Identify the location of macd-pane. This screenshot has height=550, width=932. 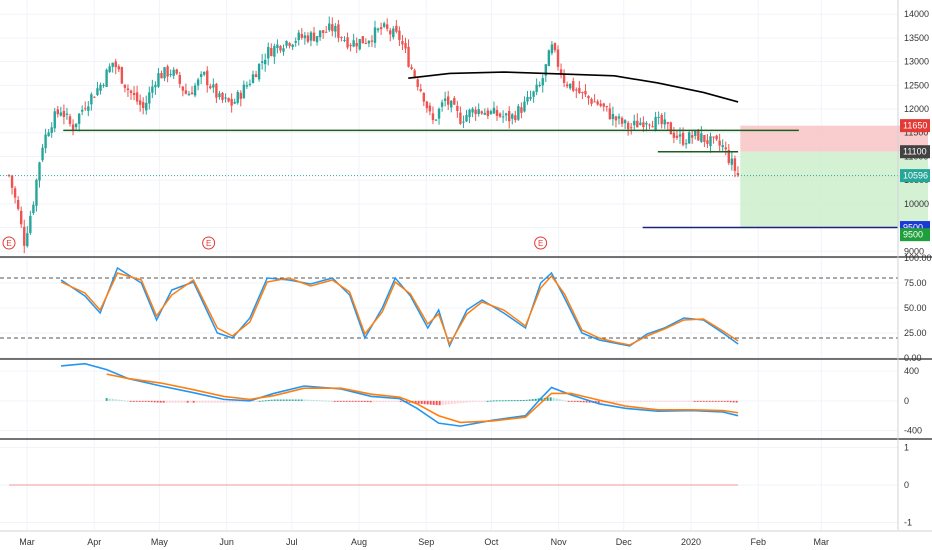
(400, 394).